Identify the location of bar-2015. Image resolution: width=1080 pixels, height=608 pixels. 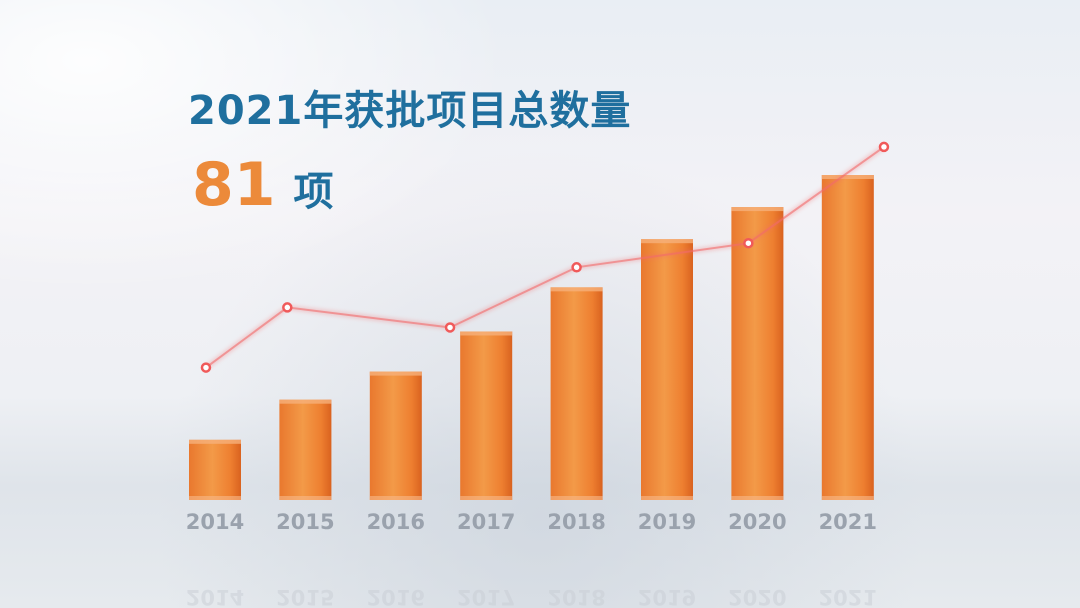
(305, 449).